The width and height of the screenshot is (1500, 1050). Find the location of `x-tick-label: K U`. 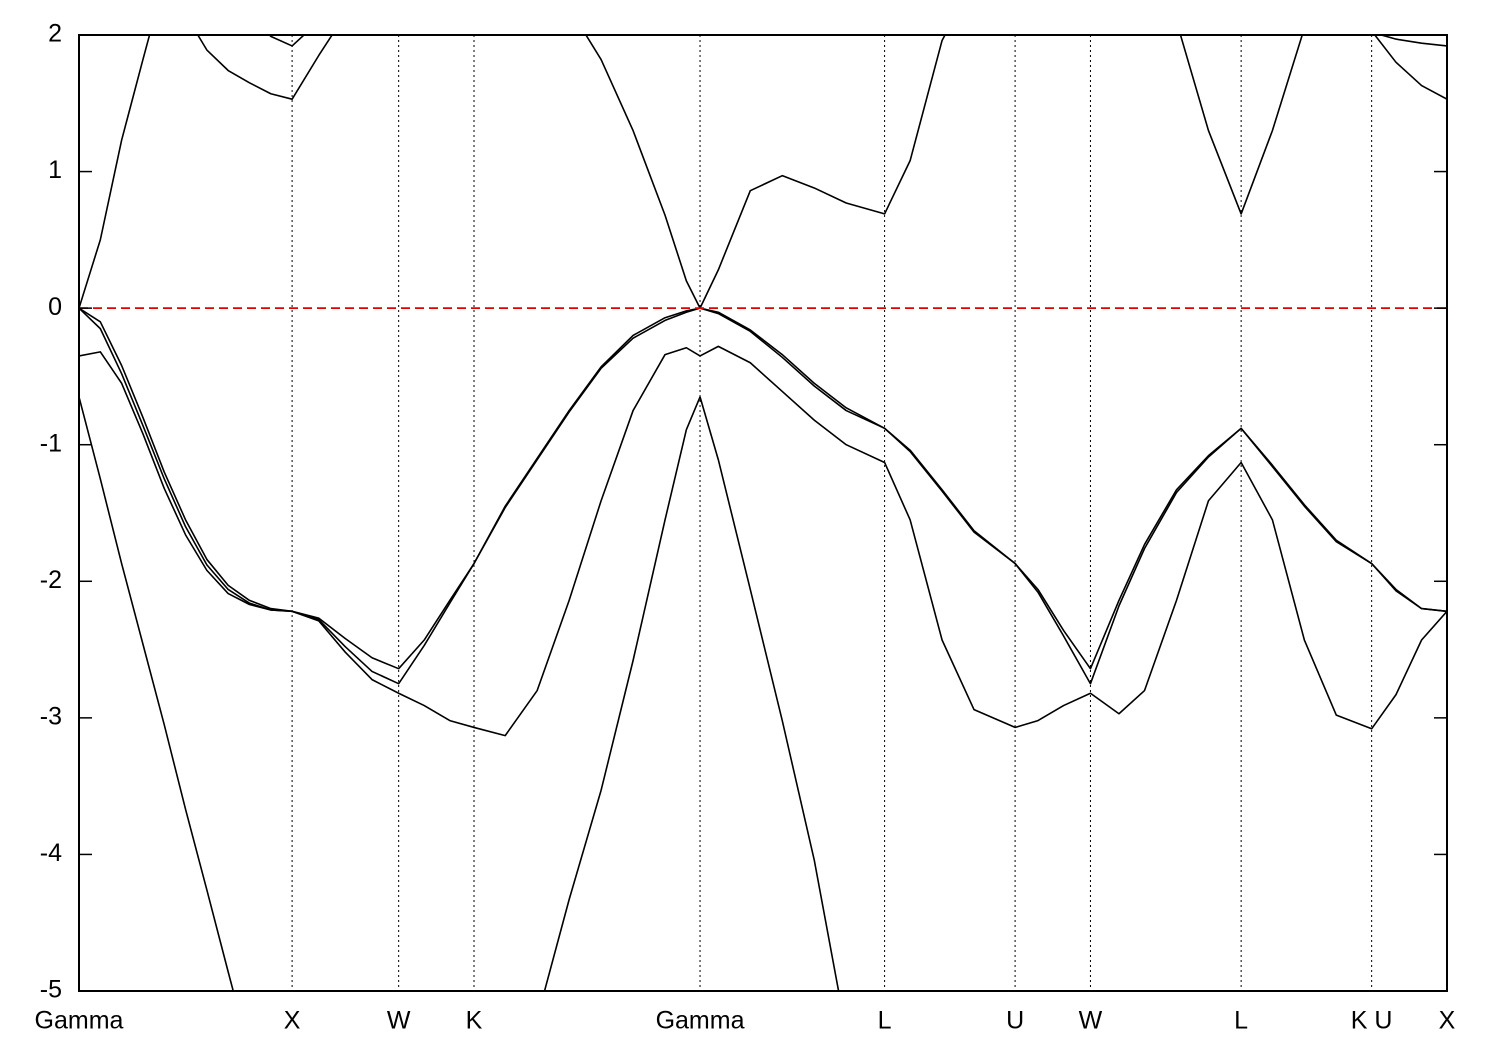

x-tick-label: K U is located at coordinates (1372, 1021).